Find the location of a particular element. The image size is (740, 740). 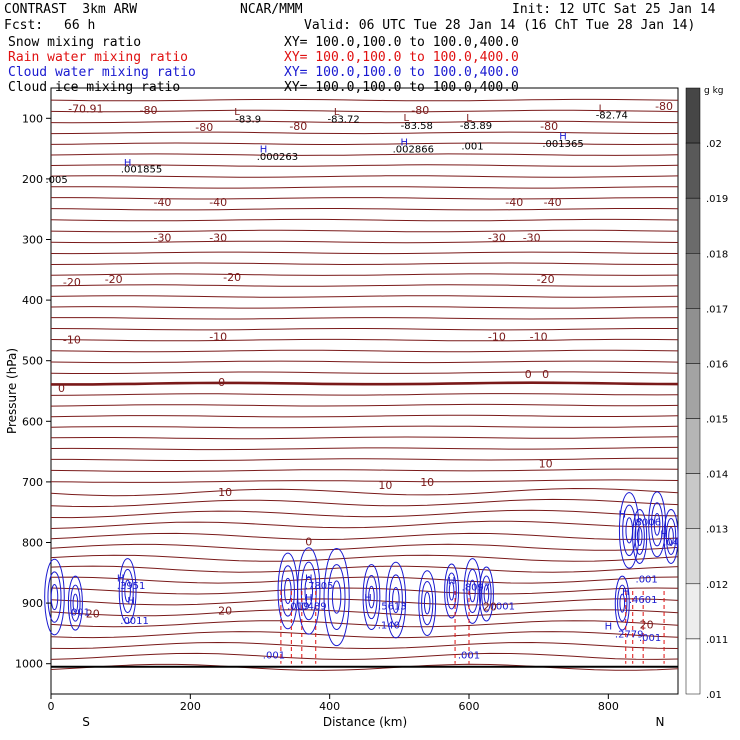

extrema-value-label: .002866 is located at coordinates (413, 150).